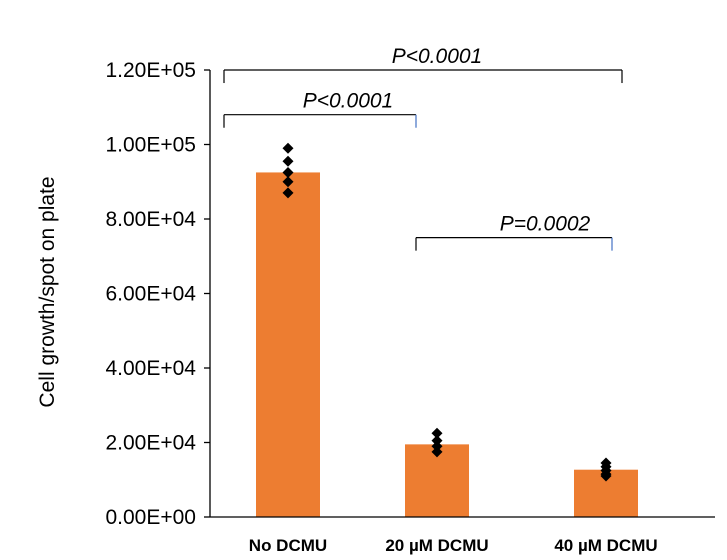 The image size is (727, 560). What do you see at coordinates (436, 545) in the screenshot?
I see `x-tick-label: 20 µM DCMU` at bounding box center [436, 545].